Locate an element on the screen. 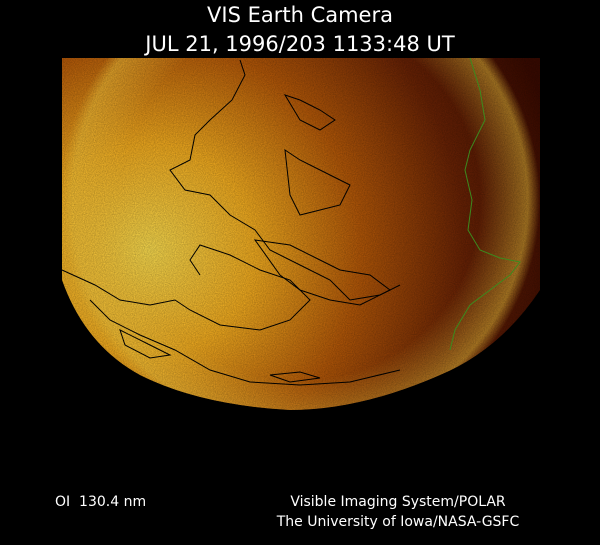 This screenshot has height=545, width=600. coastline-green is located at coordinates (485, 204).